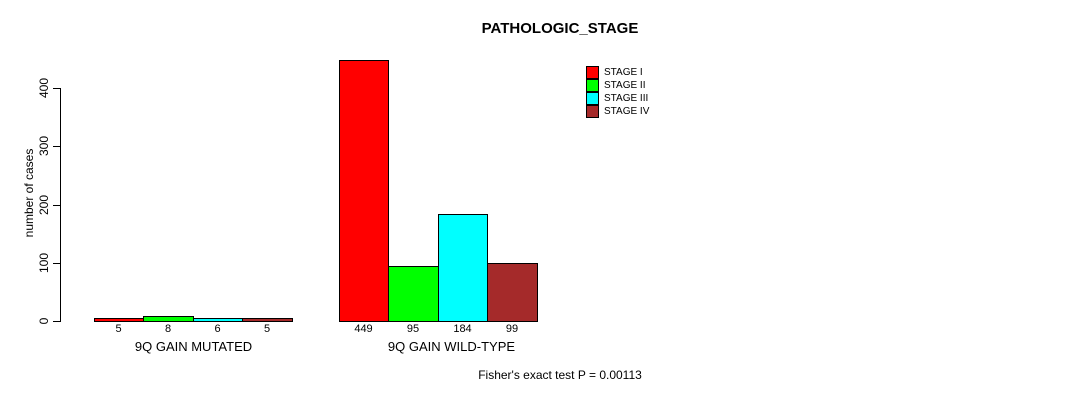  What do you see at coordinates (217, 329) in the screenshot?
I see `bar-value-label: 6` at bounding box center [217, 329].